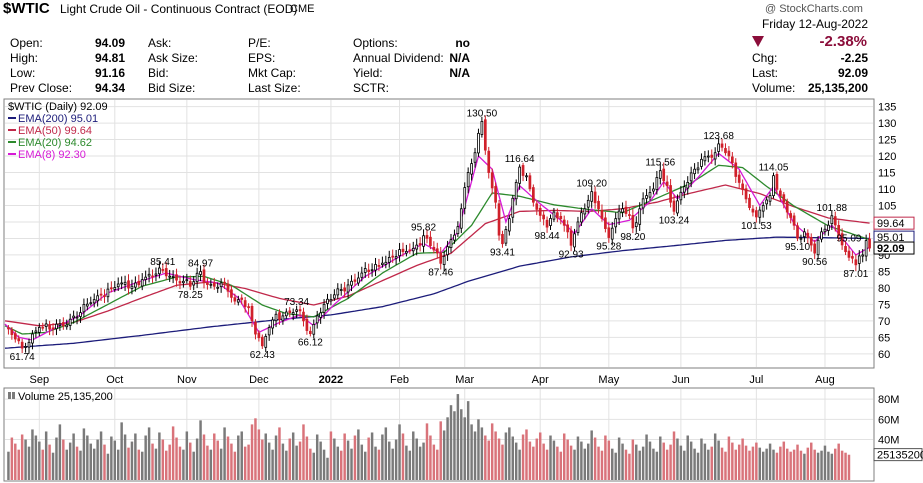 The width and height of the screenshot is (923, 483). I want to click on price-tick-label: 75, so click(884, 305).